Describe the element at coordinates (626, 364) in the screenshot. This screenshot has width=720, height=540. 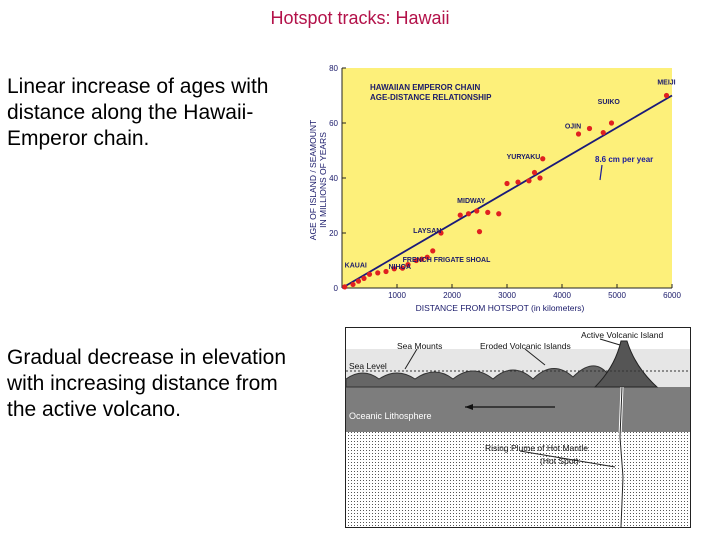
I see `active-volcano` at that location.